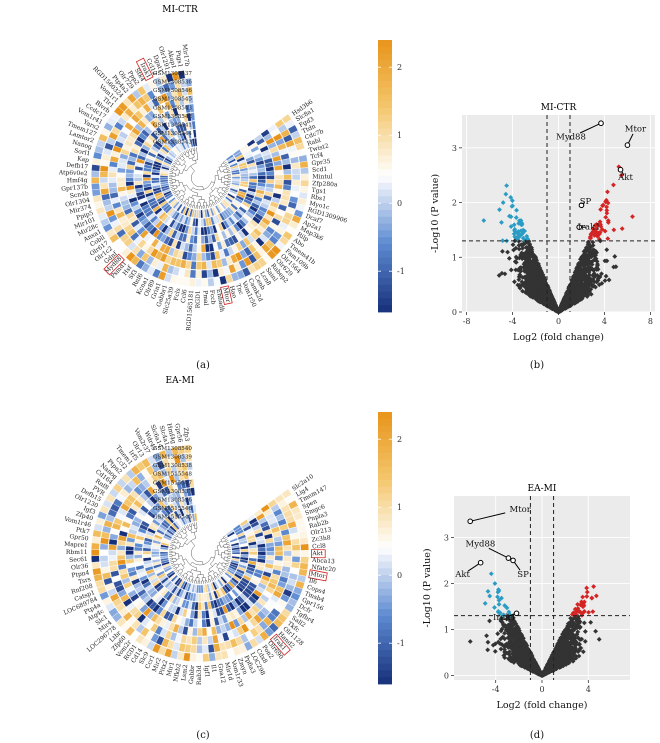 Image resolution: width=660 pixels, height=743 pixels. Describe the element at coordinates (601, 123) in the screenshot. I see `labeled-point` at that location.